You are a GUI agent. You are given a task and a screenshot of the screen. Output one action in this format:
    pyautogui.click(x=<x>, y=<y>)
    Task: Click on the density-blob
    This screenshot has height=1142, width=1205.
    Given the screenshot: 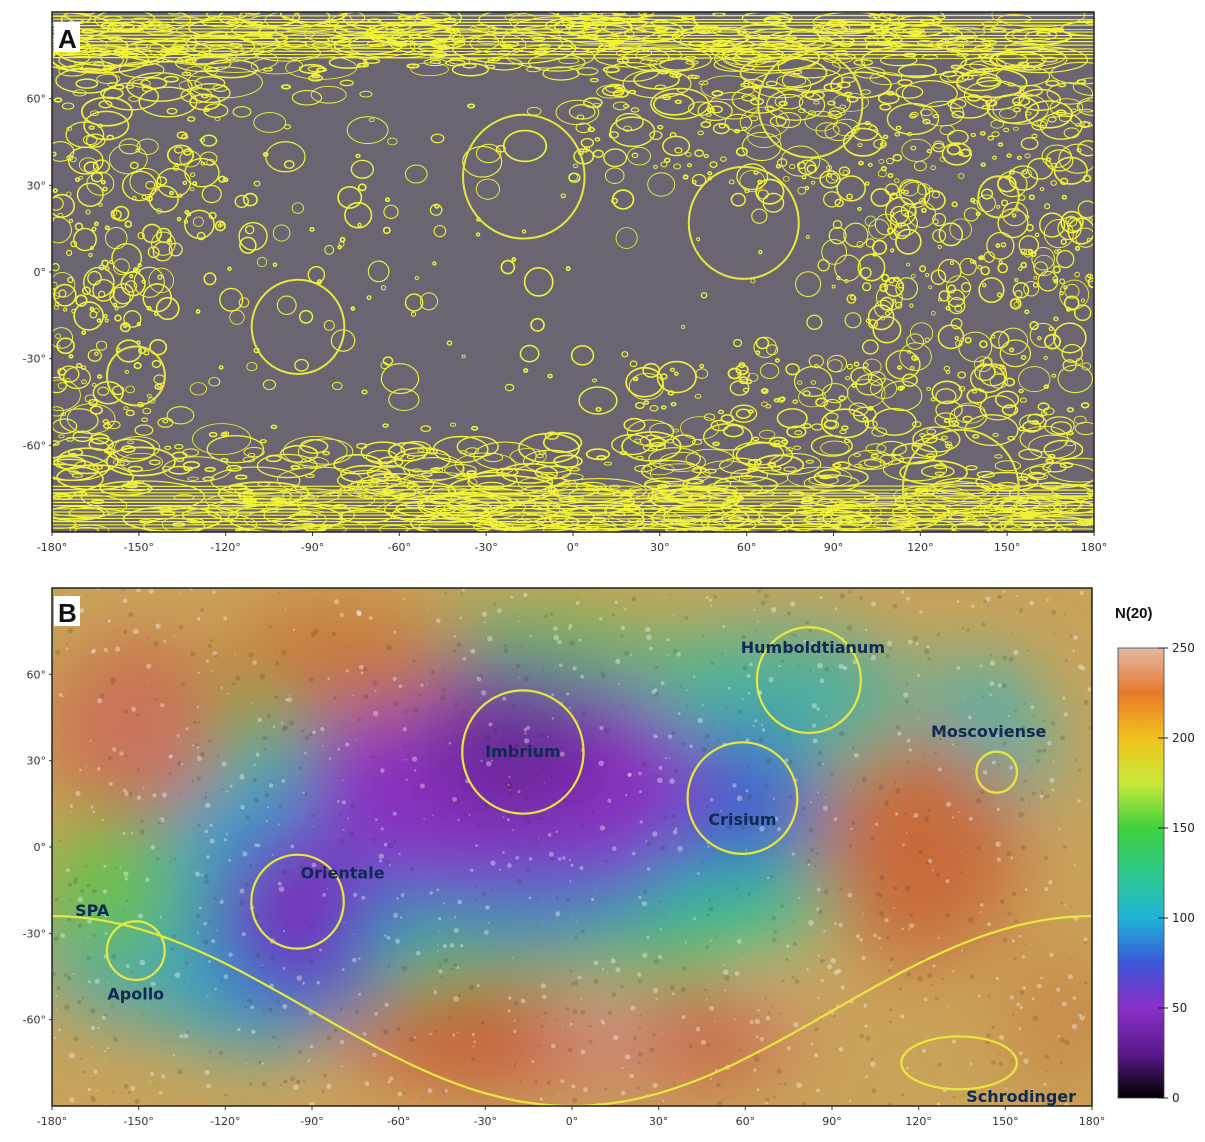 What is the action you would take?
    pyautogui.click(x=341, y=660)
    